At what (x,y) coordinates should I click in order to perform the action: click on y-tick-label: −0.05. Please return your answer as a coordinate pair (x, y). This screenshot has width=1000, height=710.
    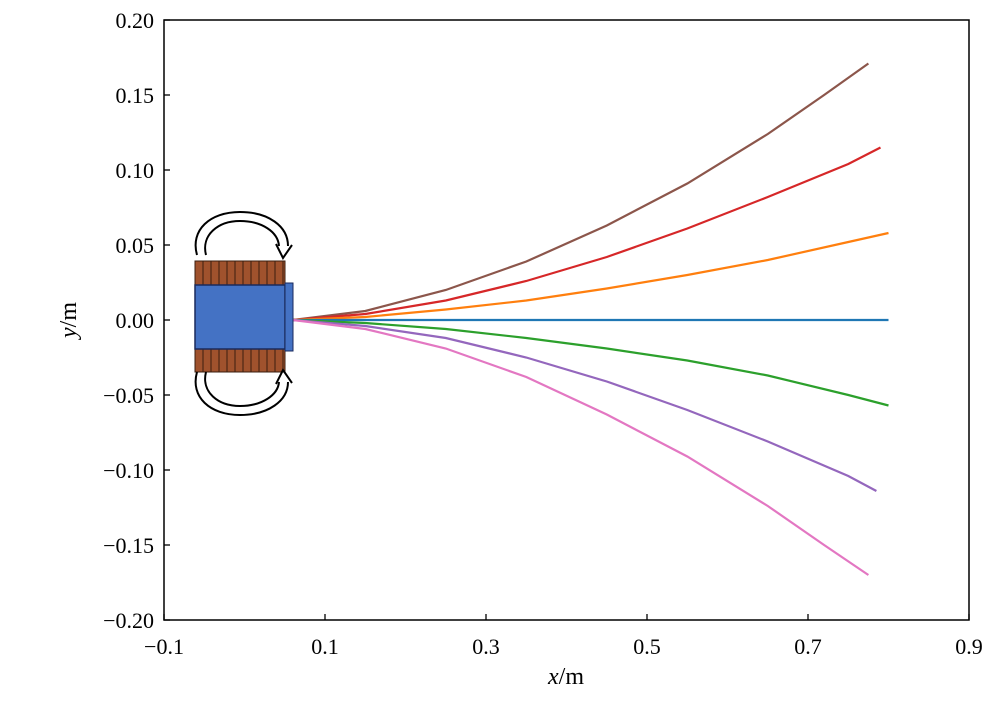
    Looking at the image, I should click on (128, 395).